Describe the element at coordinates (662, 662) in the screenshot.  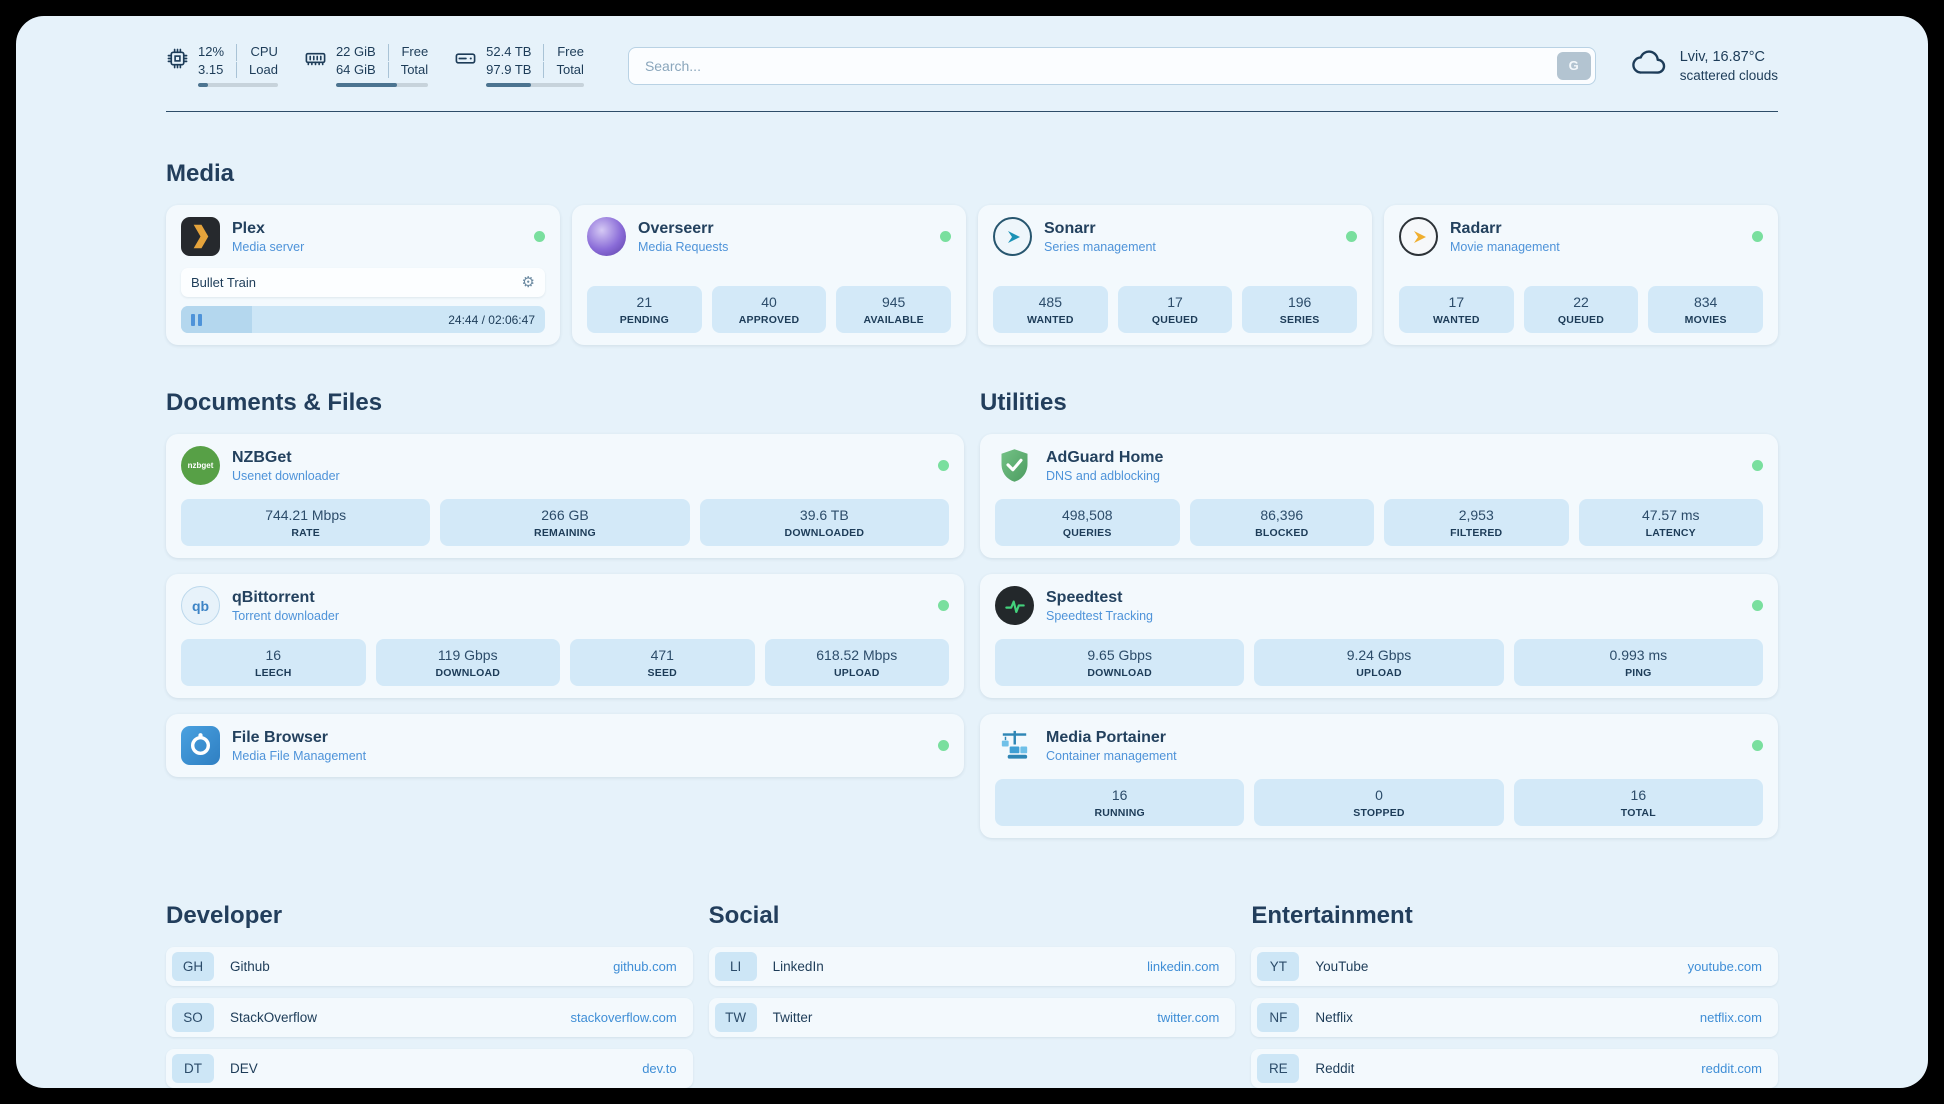
I see `stat-seed: 471 SEED` at that location.